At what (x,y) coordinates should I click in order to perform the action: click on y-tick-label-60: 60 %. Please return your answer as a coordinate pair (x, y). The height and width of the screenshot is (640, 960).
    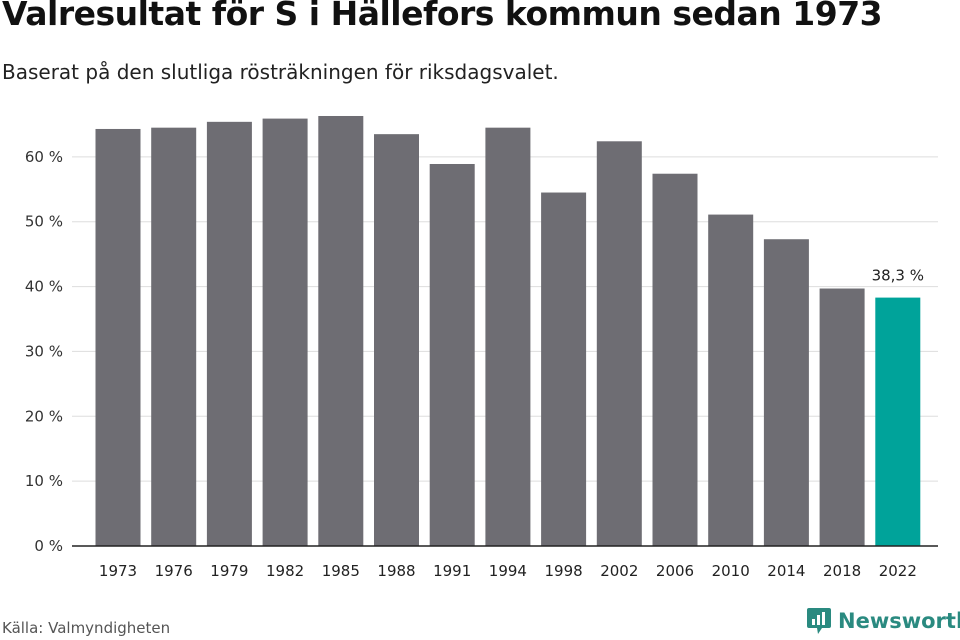
    Looking at the image, I should click on (44, 157).